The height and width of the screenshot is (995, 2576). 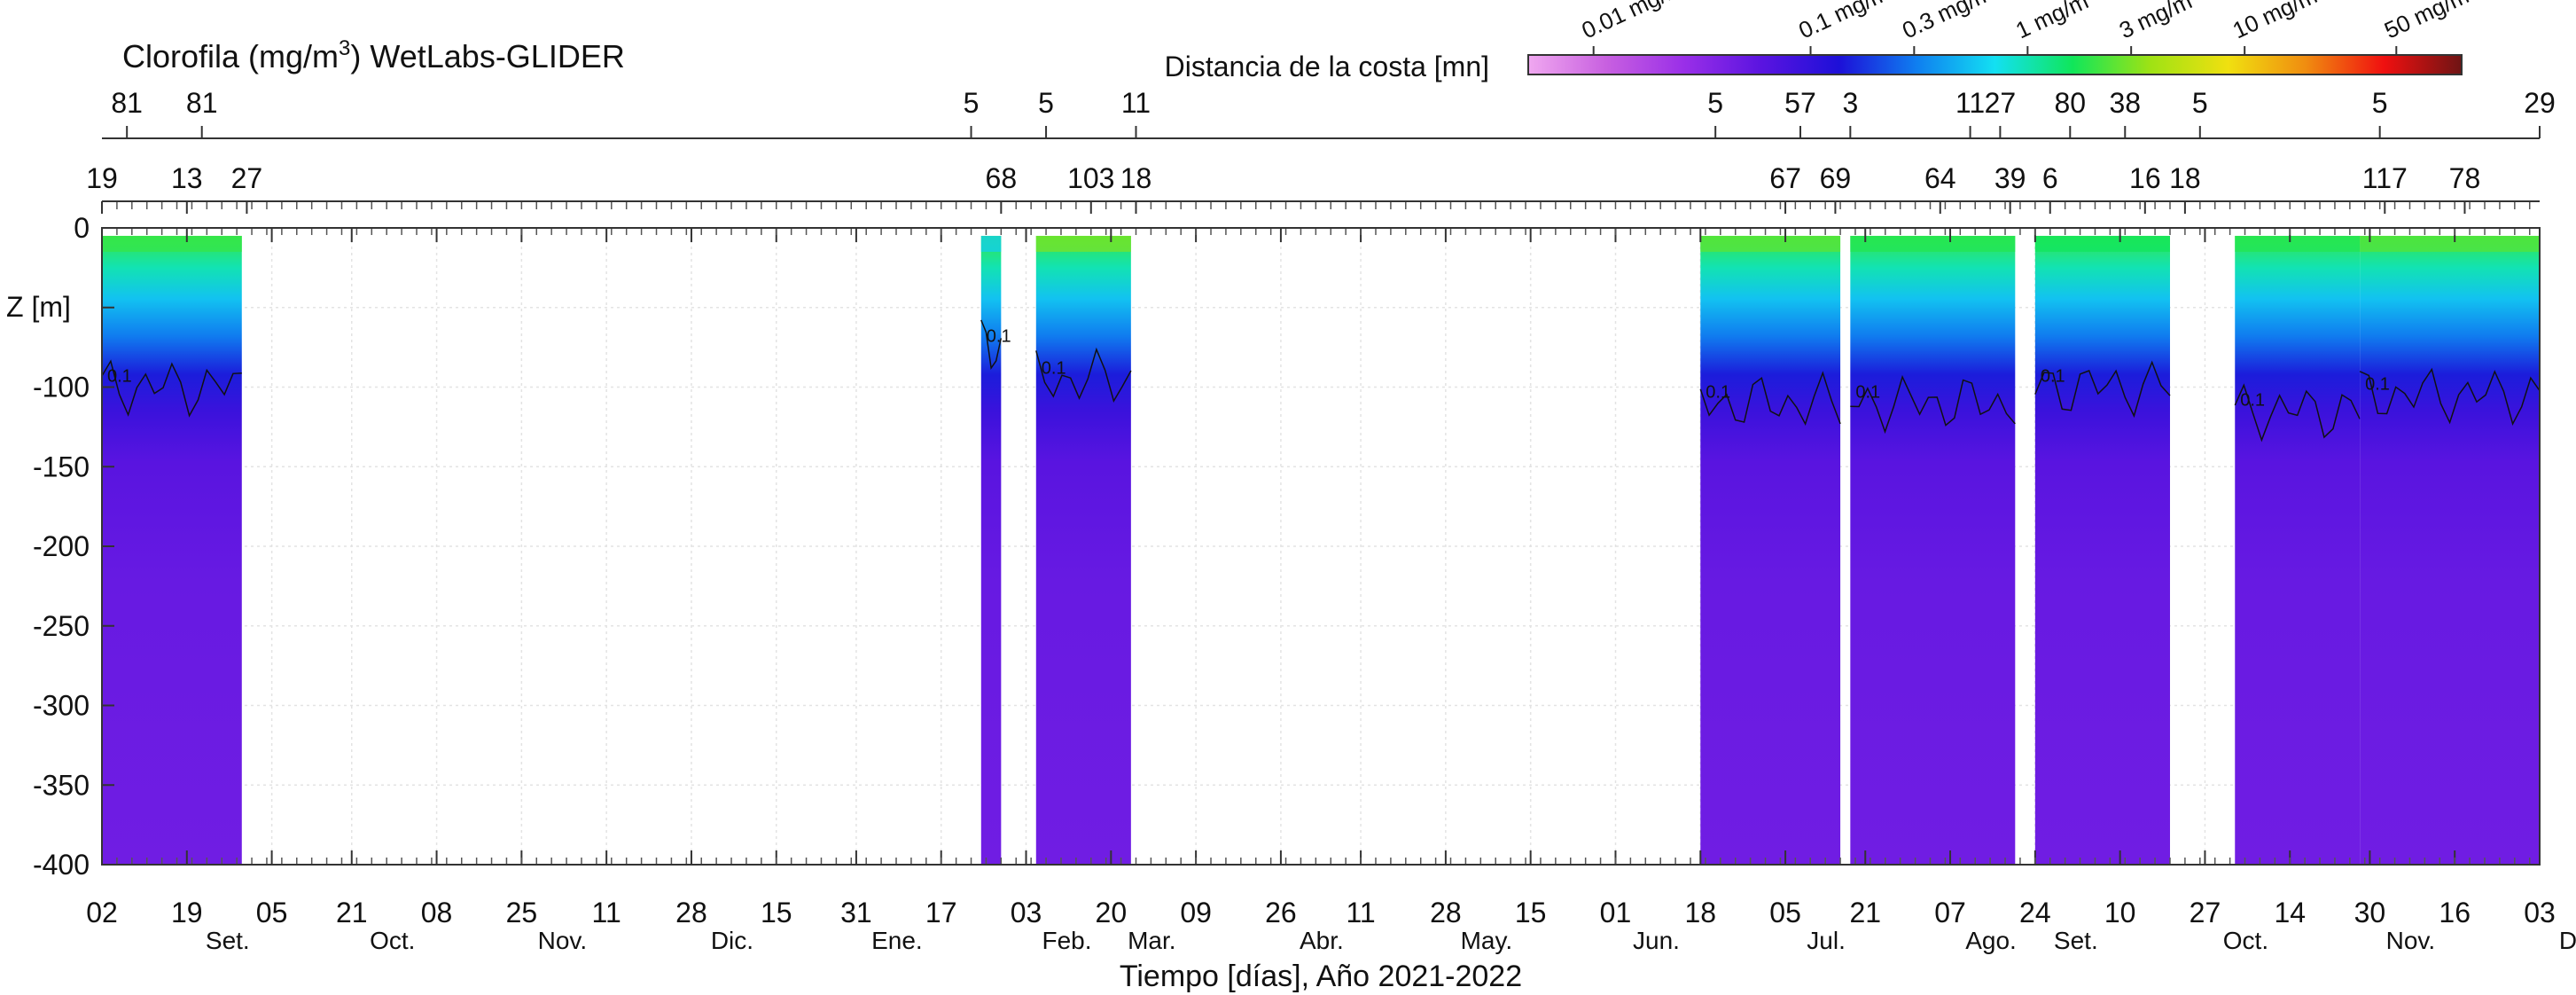 I want to click on colorbar-tick-label: 3 mg/m³, so click(x=2159, y=22).